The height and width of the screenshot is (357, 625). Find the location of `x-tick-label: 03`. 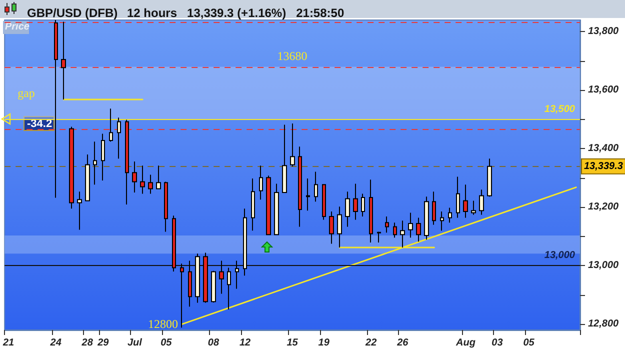

x-tick-label: 03 is located at coordinates (498, 343).